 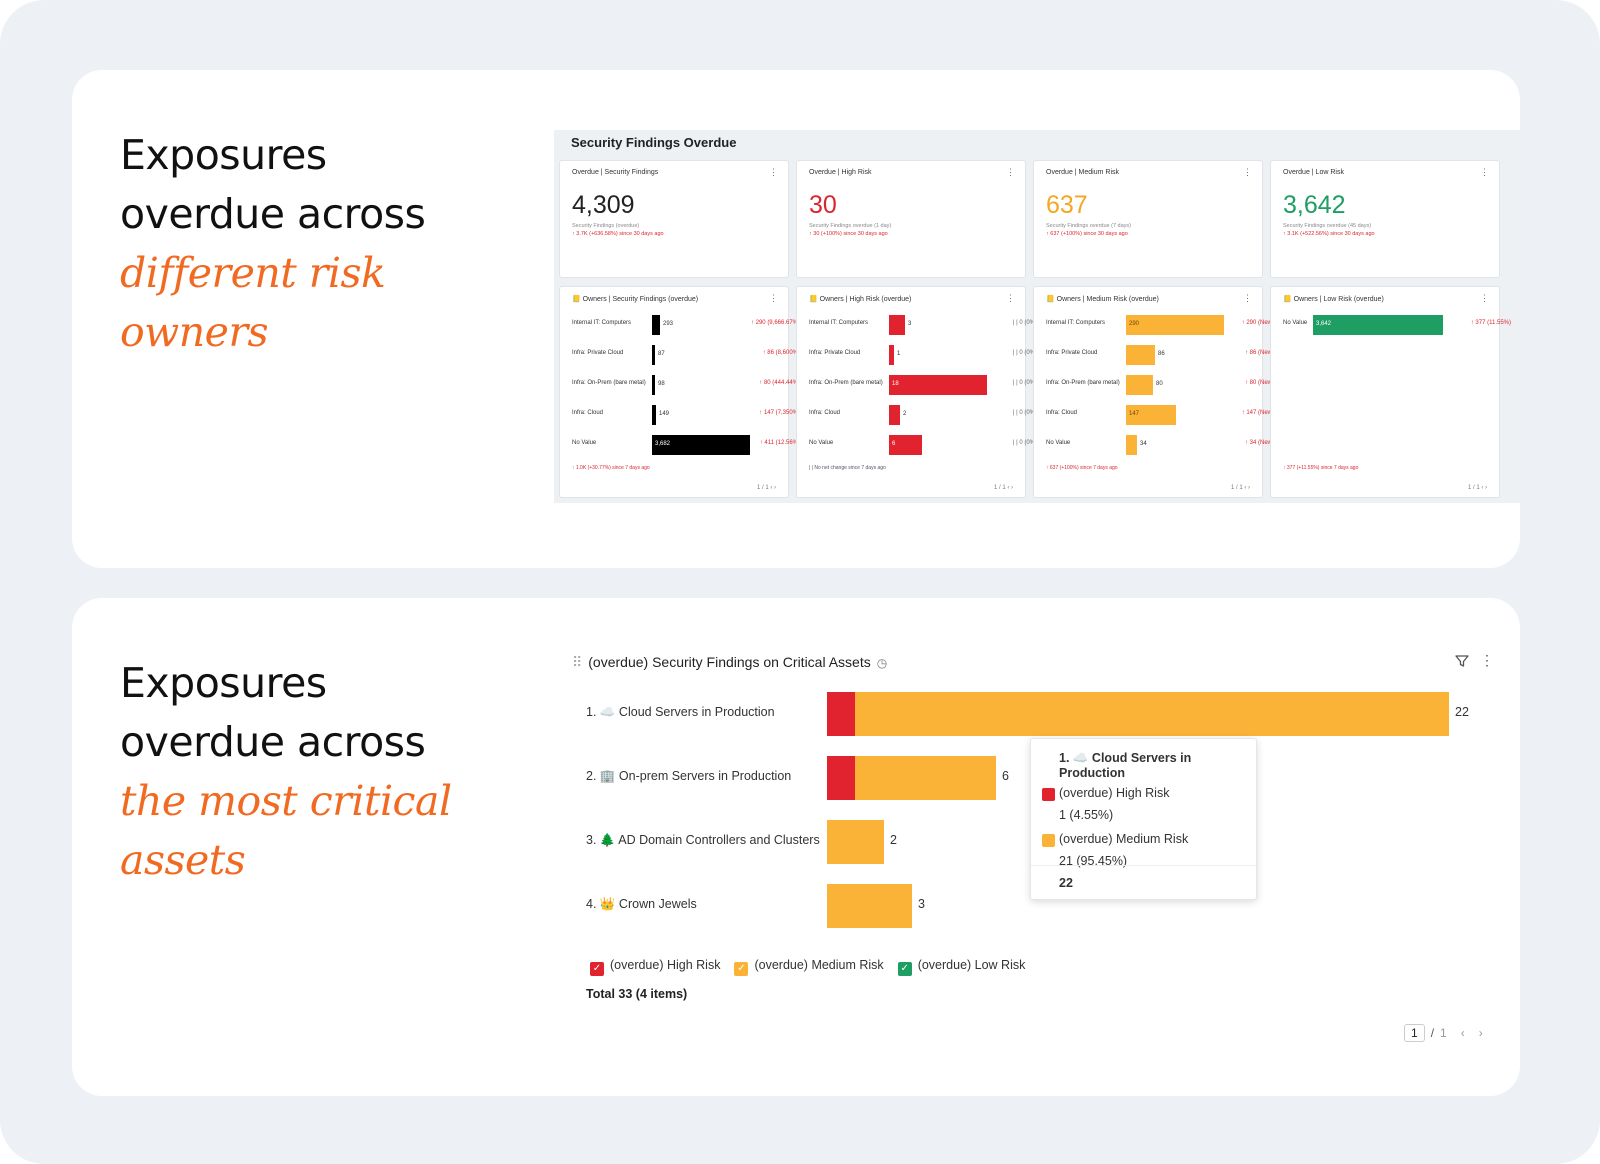 What do you see at coordinates (823, 205) in the screenshot?
I see `kpi-value: 30` at bounding box center [823, 205].